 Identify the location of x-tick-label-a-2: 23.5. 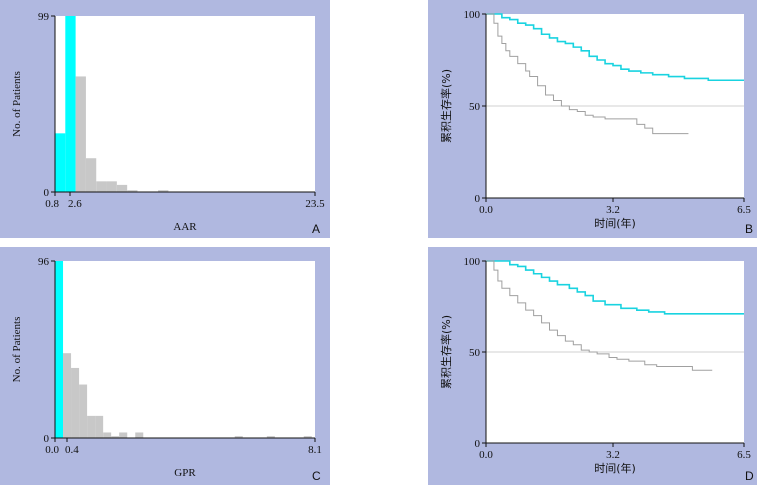
(315, 204).